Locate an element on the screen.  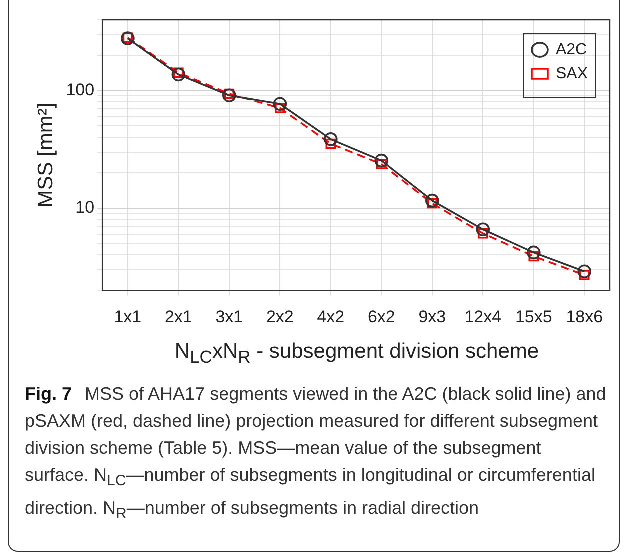
x-axis-title: N$_{LC}$xN$_{R}$ - subsegment division scheme is located at coordinates (357, 354).